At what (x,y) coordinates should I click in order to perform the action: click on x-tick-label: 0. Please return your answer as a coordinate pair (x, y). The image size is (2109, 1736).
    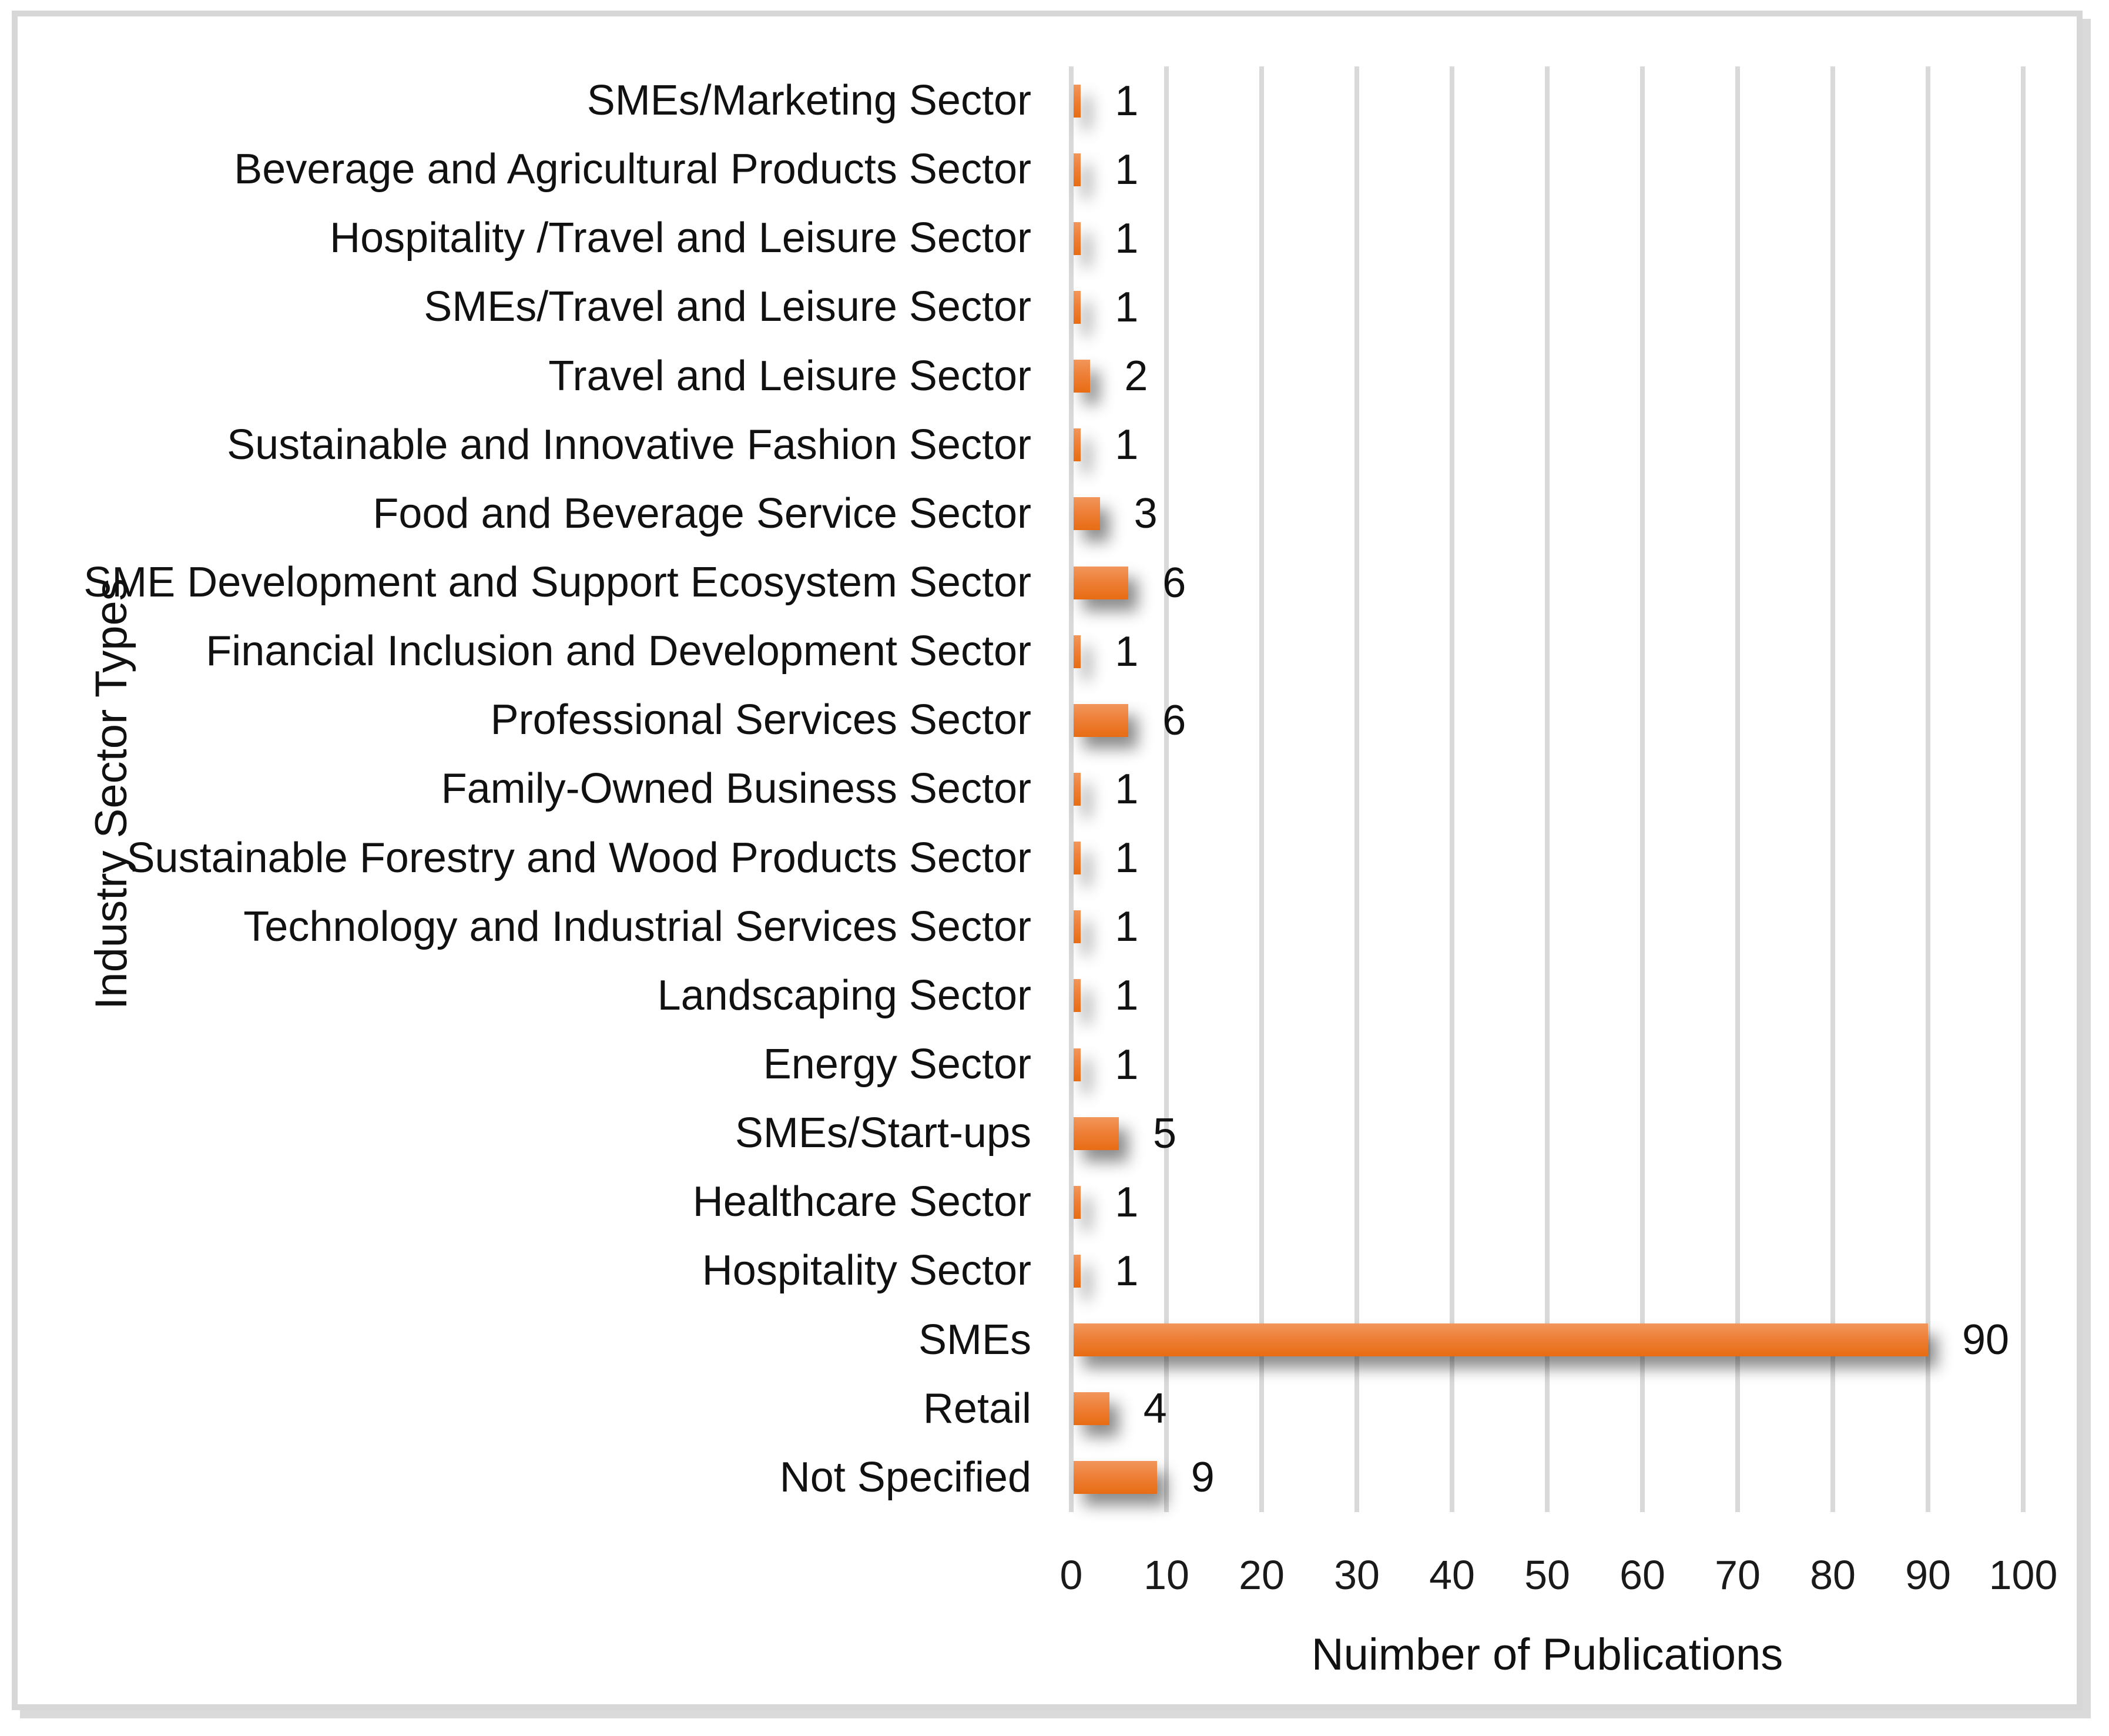
    Looking at the image, I should click on (1071, 1575).